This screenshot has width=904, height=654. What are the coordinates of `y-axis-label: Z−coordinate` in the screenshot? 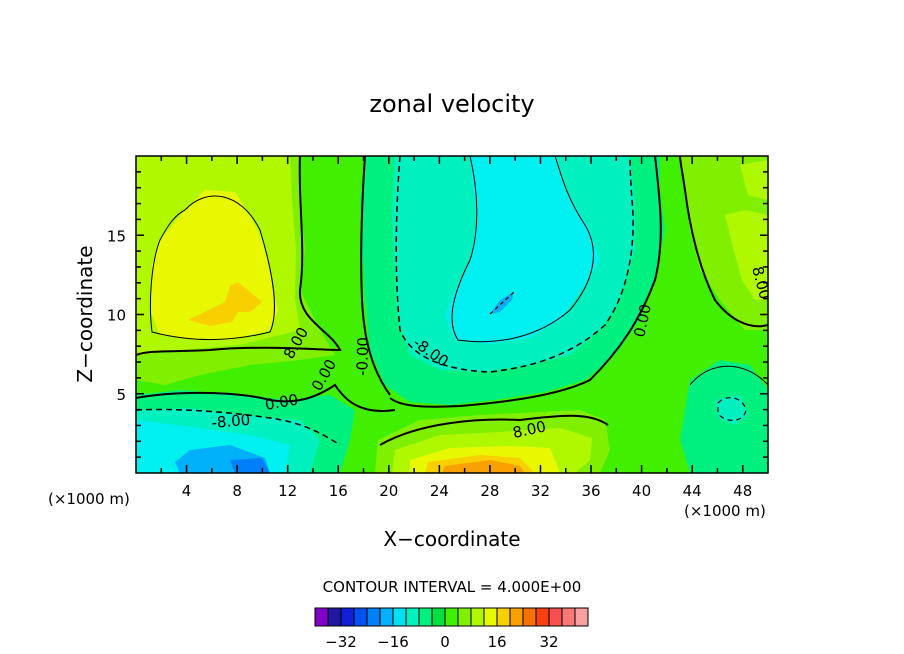 It's located at (85, 313).